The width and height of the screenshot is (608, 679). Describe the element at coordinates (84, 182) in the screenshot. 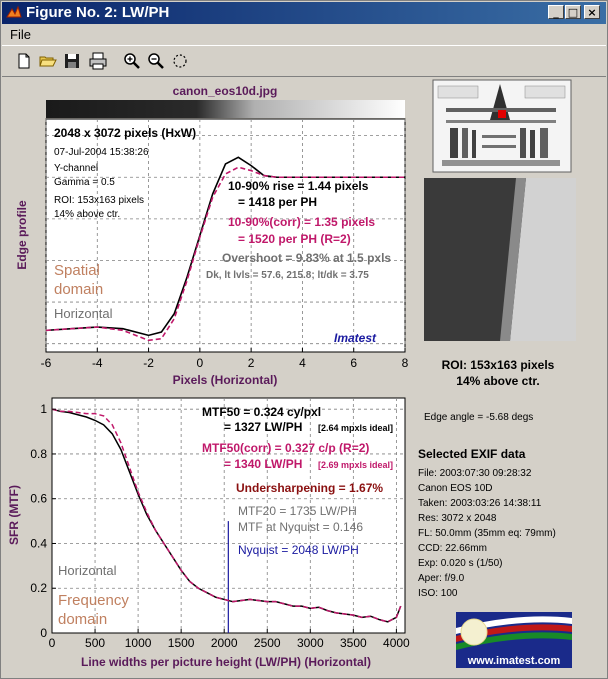

I see `info-line-3: Gamma = 0.5` at that location.